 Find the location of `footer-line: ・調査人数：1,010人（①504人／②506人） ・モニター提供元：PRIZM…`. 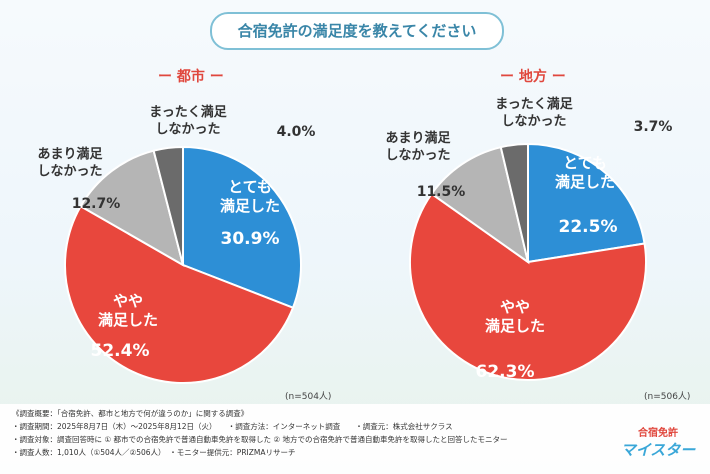

footer-line: ・調査人数：1,010人（①504人／②506人） ・モニター提供元：PRIZM… is located at coordinates (154, 452).